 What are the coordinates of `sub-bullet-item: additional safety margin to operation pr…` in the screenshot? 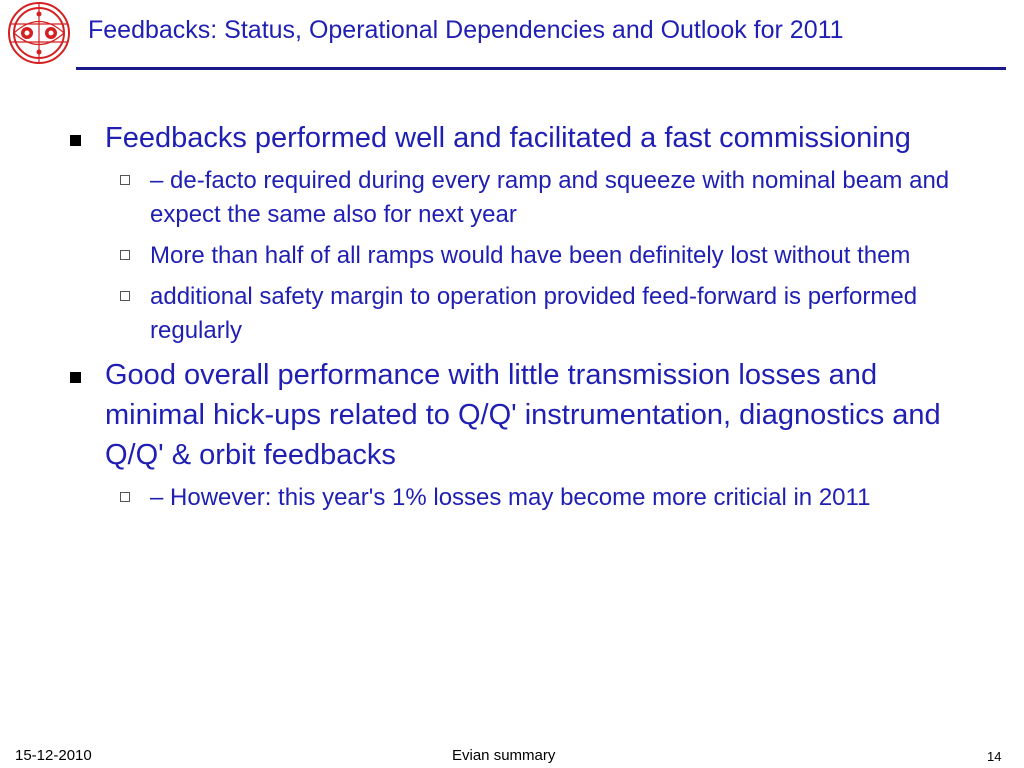 It's located at (490, 314).